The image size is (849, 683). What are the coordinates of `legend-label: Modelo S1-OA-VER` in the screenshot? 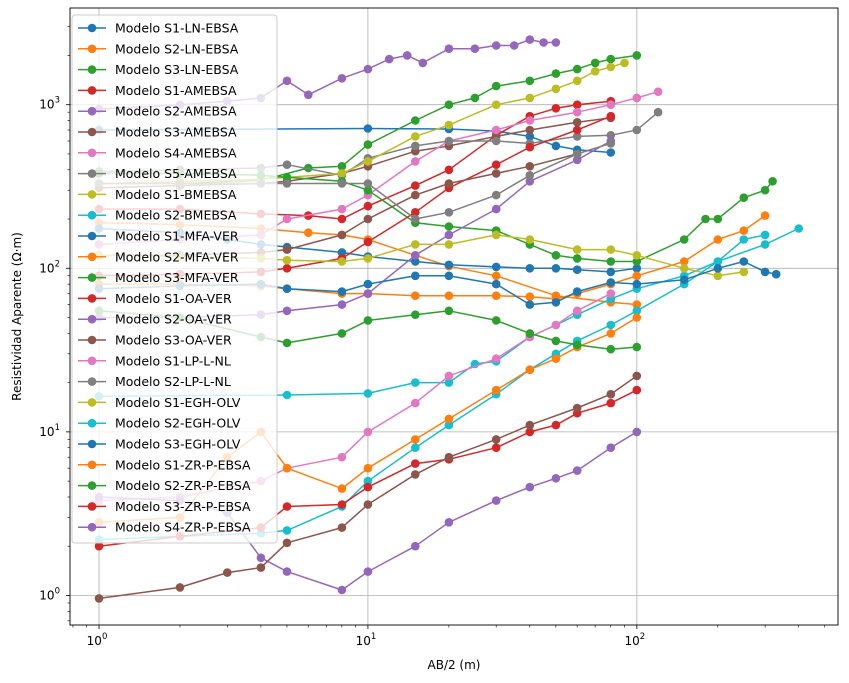 It's located at (173, 298).